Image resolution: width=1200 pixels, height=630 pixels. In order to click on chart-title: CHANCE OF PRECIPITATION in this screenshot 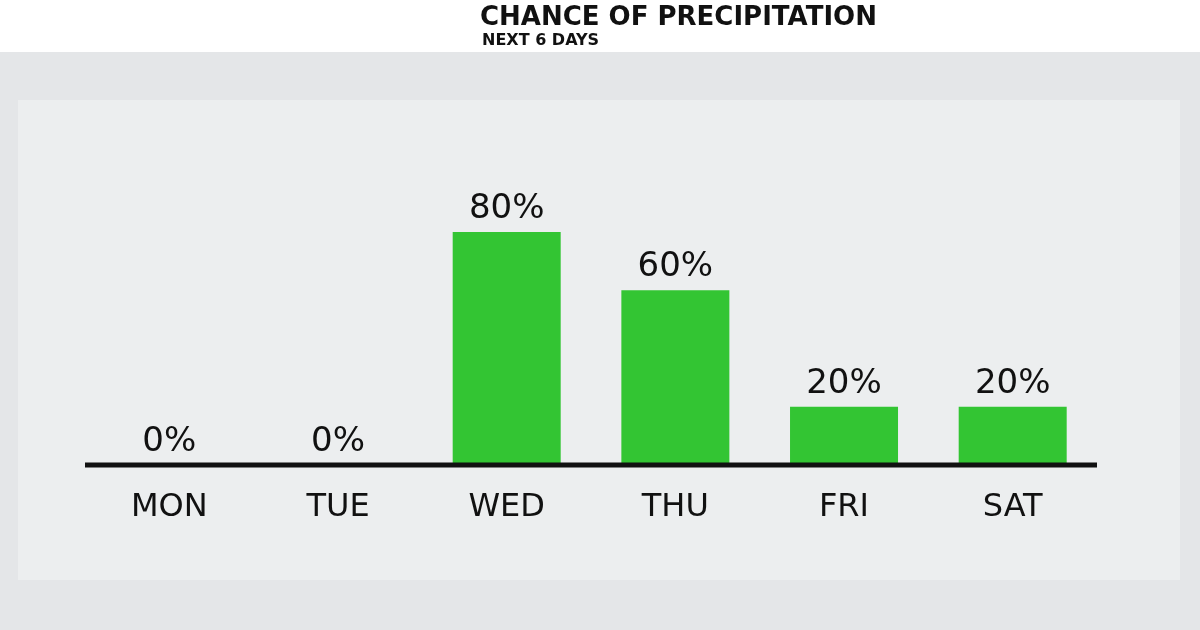, I will do `click(678, 16)`.